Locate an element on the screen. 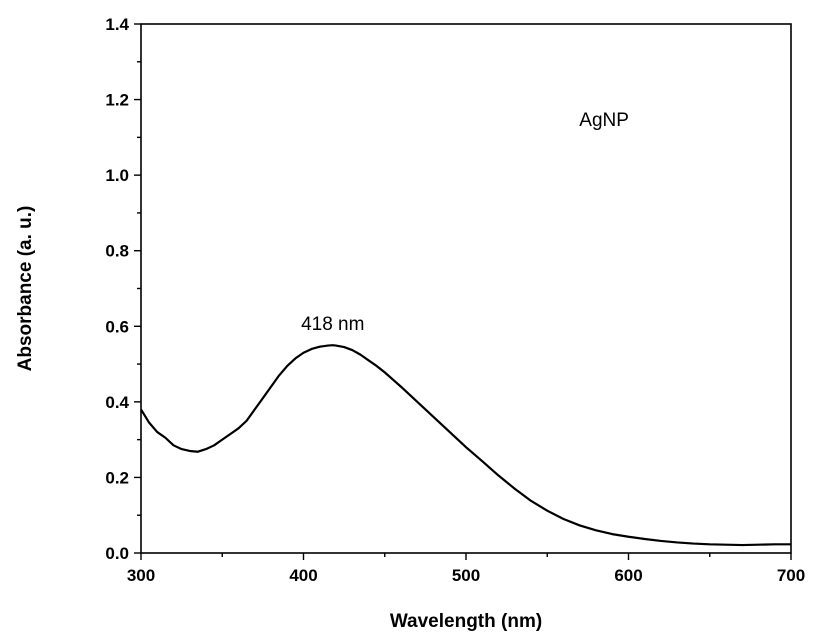 This screenshot has height=635, width=813. y-tick-label: 1.0 is located at coordinates (117, 175).